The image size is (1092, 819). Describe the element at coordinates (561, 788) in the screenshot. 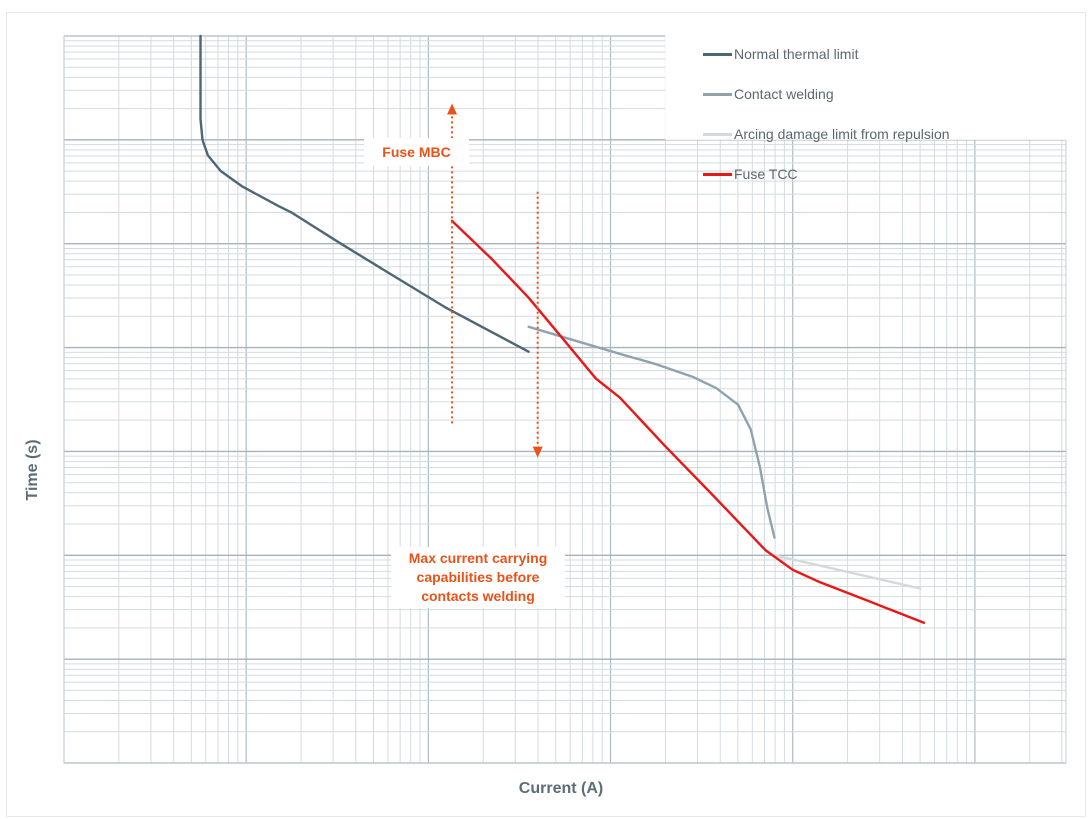

I see `x-axis-title: Current (A)` at that location.